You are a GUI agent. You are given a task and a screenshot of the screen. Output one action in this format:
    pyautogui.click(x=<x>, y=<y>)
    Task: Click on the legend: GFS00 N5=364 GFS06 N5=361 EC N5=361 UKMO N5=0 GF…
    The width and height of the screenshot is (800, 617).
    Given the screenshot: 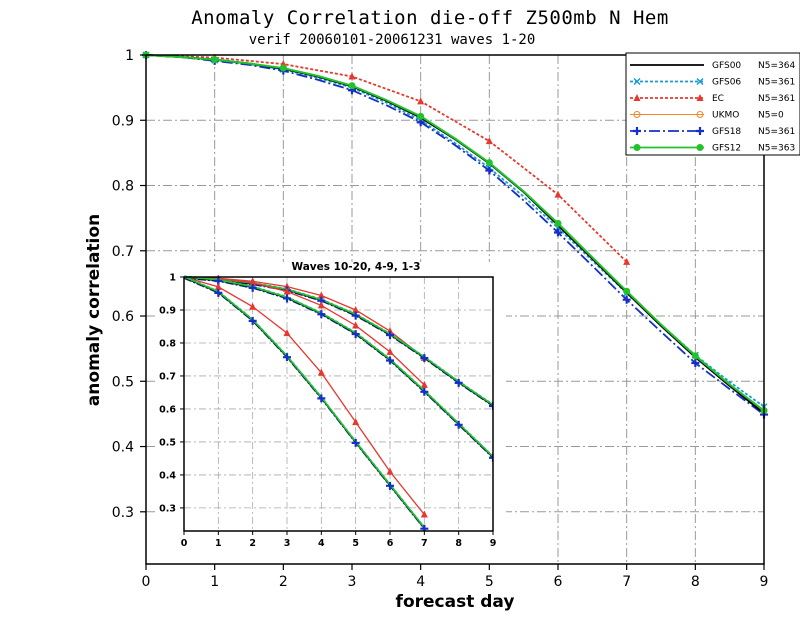 What is the action you would take?
    pyautogui.click(x=712, y=104)
    